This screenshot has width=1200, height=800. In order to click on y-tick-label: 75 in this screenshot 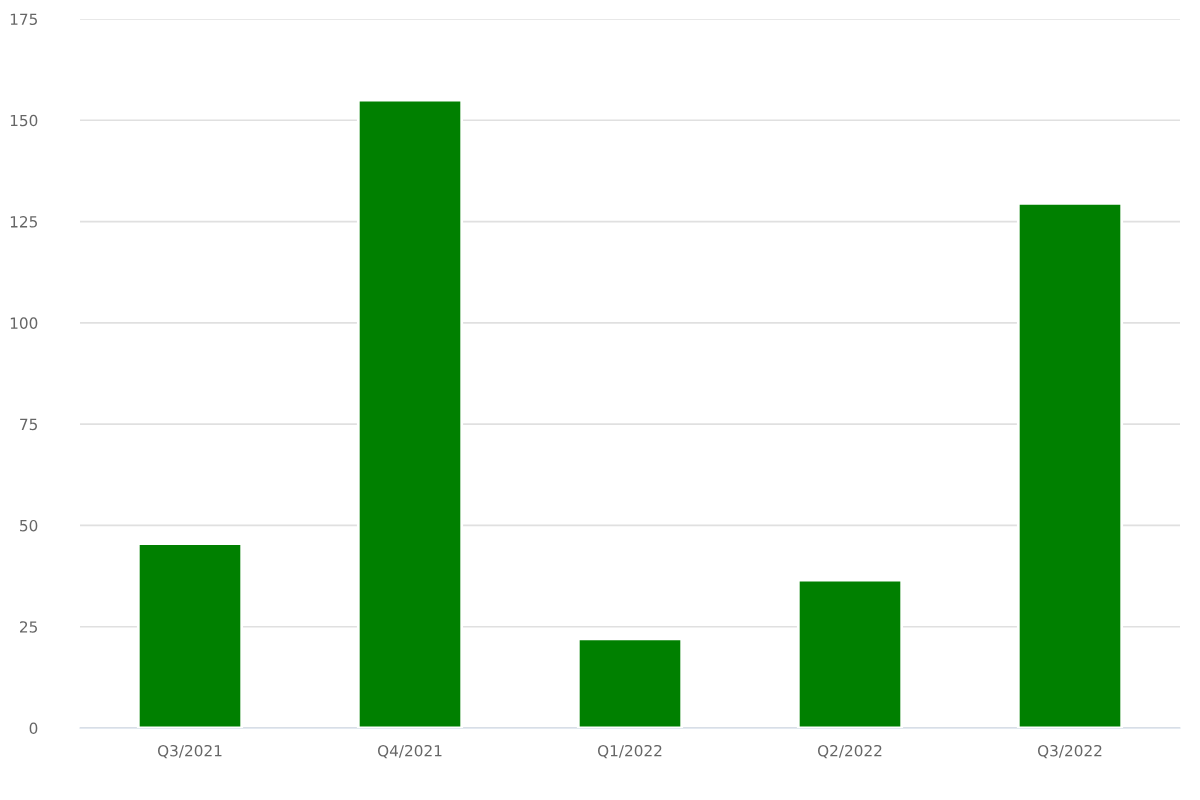, I will do `click(28, 424)`.